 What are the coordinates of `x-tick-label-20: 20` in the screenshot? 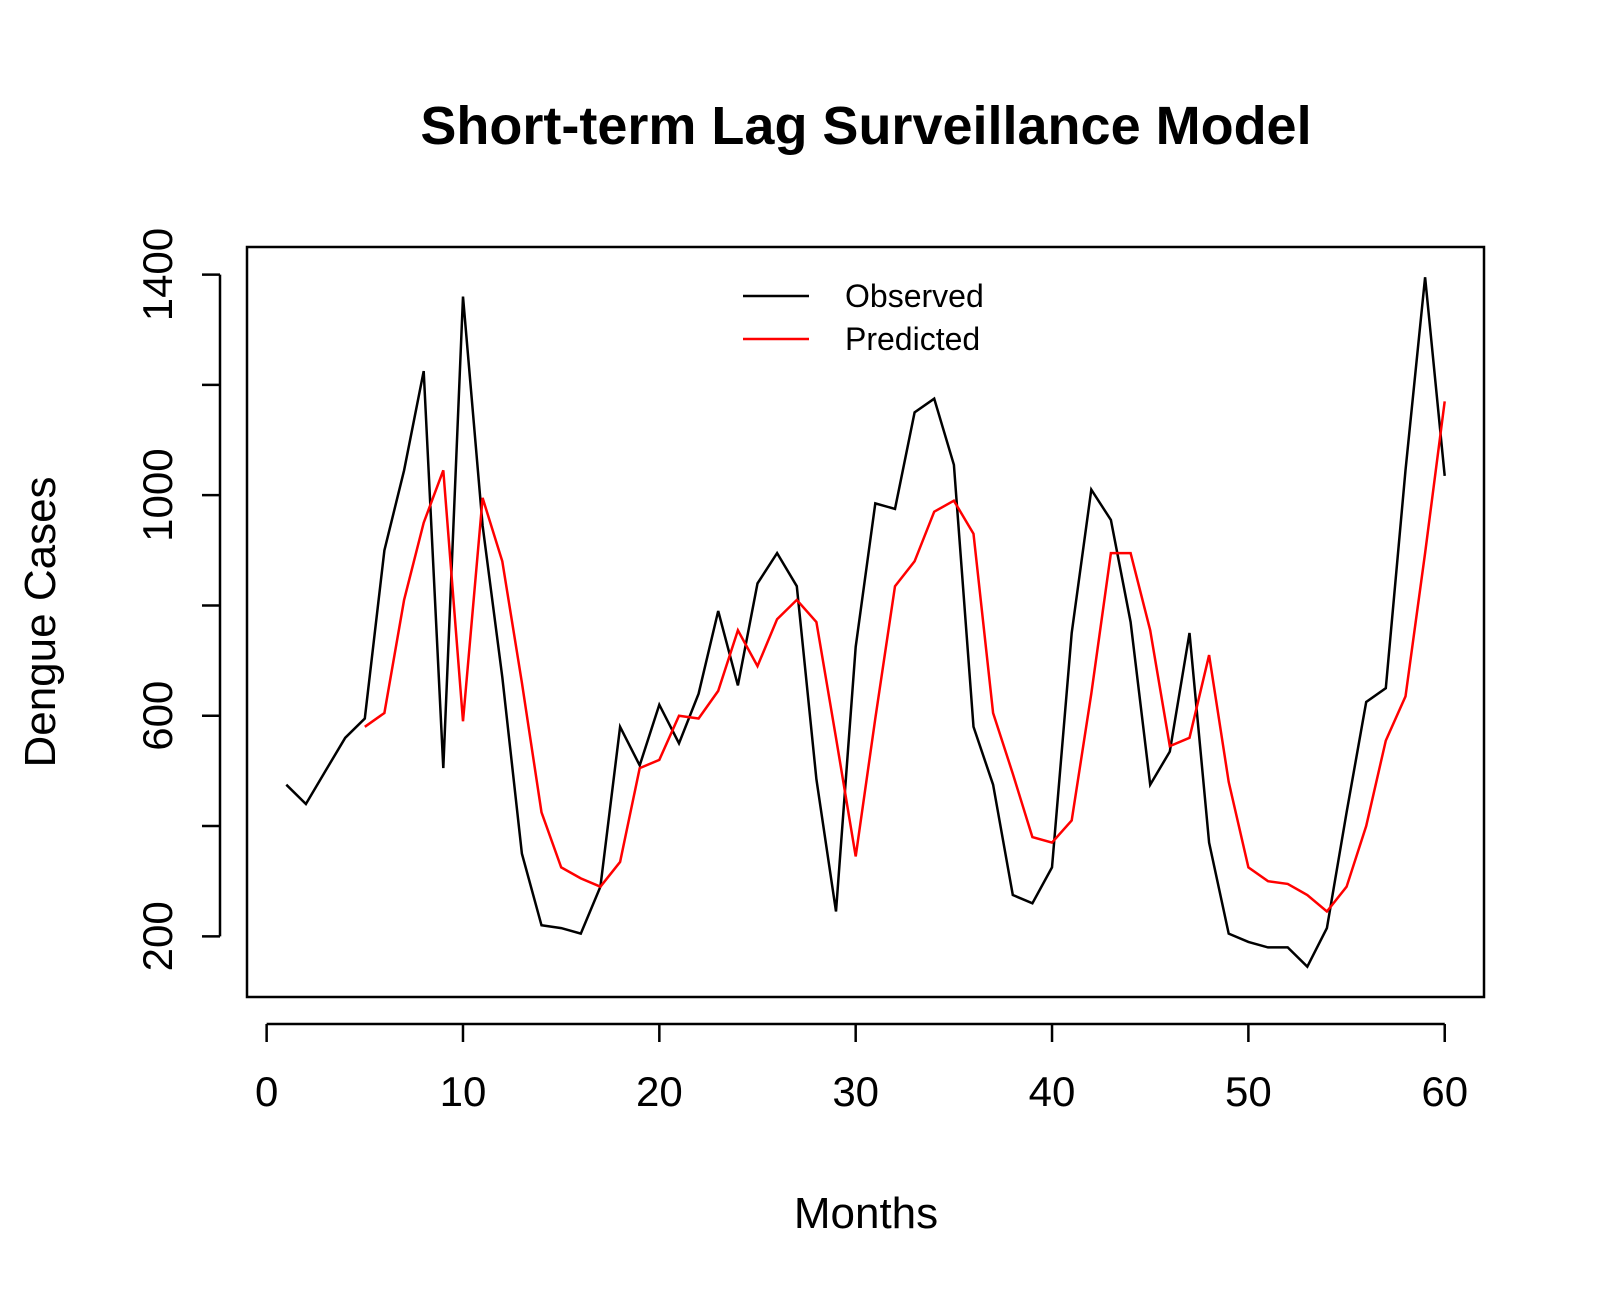 It's located at (659, 1091).